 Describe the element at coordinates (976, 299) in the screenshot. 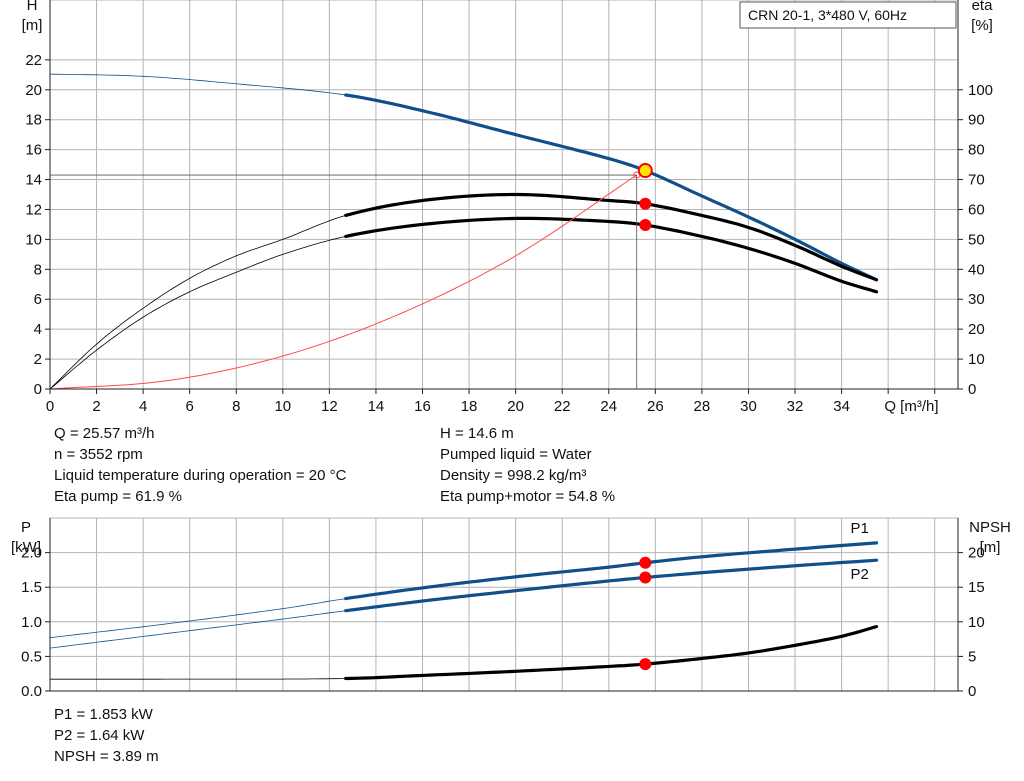

I see `right-tick-label: 30` at that location.